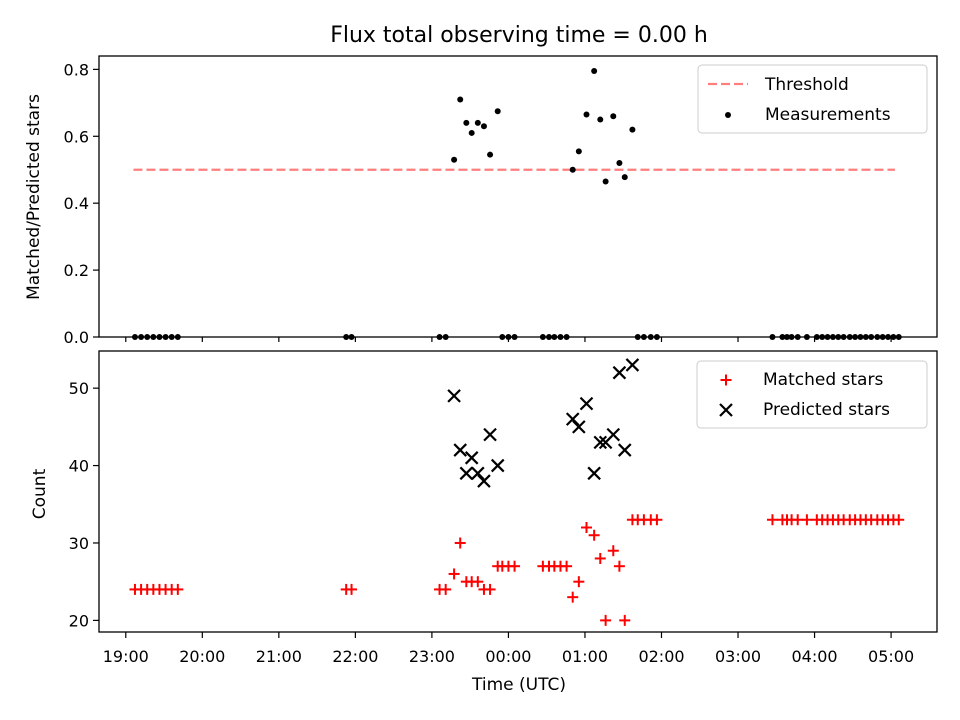 The height and width of the screenshot is (720, 960). I want to click on legend-measurements-swatch, so click(728, 115).